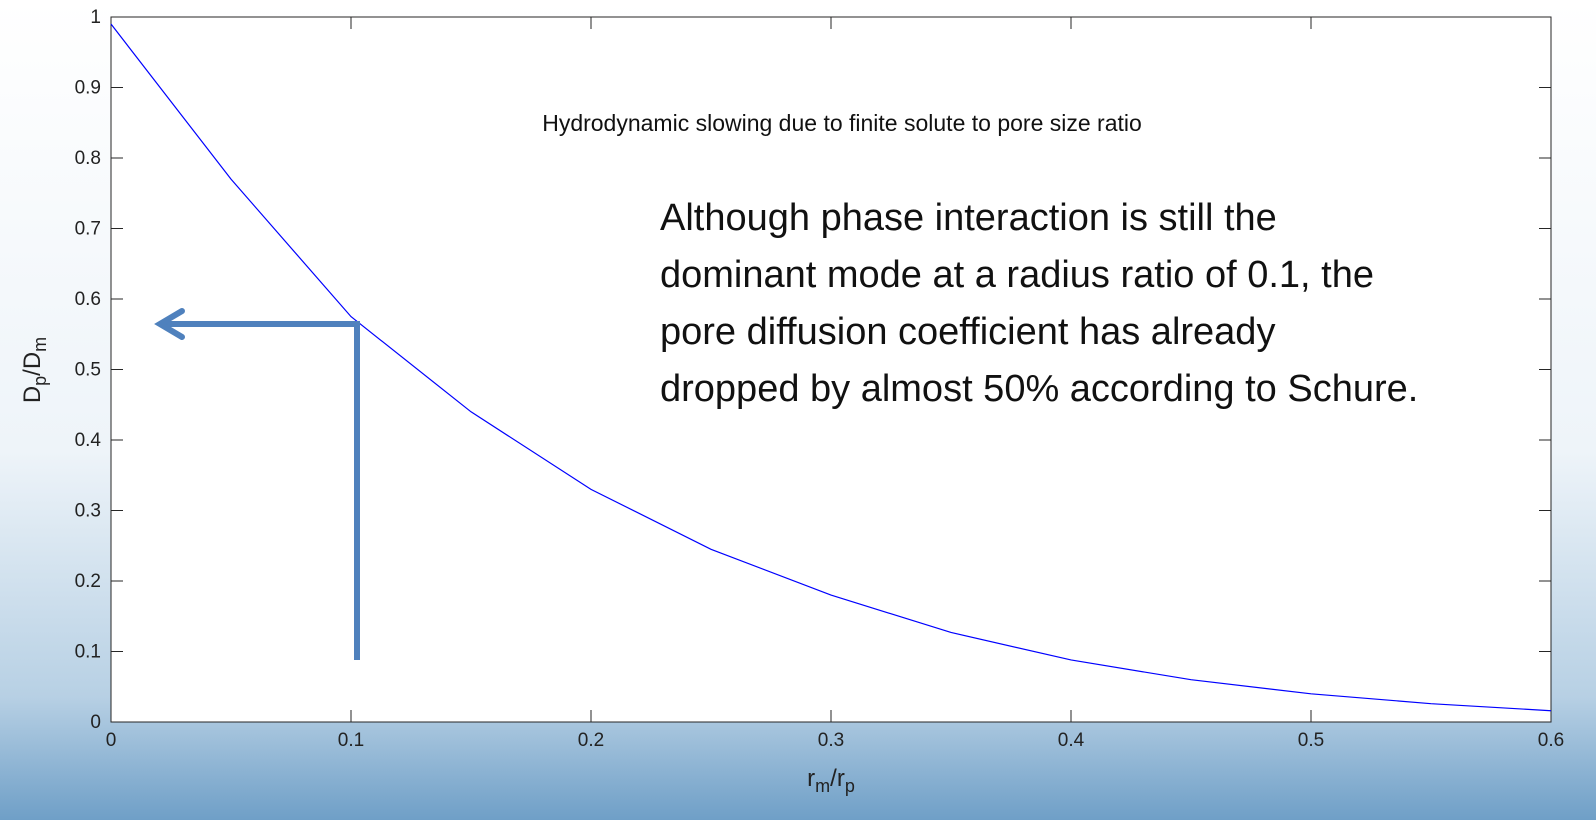 Image resolution: width=1596 pixels, height=820 pixels. Describe the element at coordinates (40, 381) in the screenshot. I see `y-axis-label-part: p` at that location.